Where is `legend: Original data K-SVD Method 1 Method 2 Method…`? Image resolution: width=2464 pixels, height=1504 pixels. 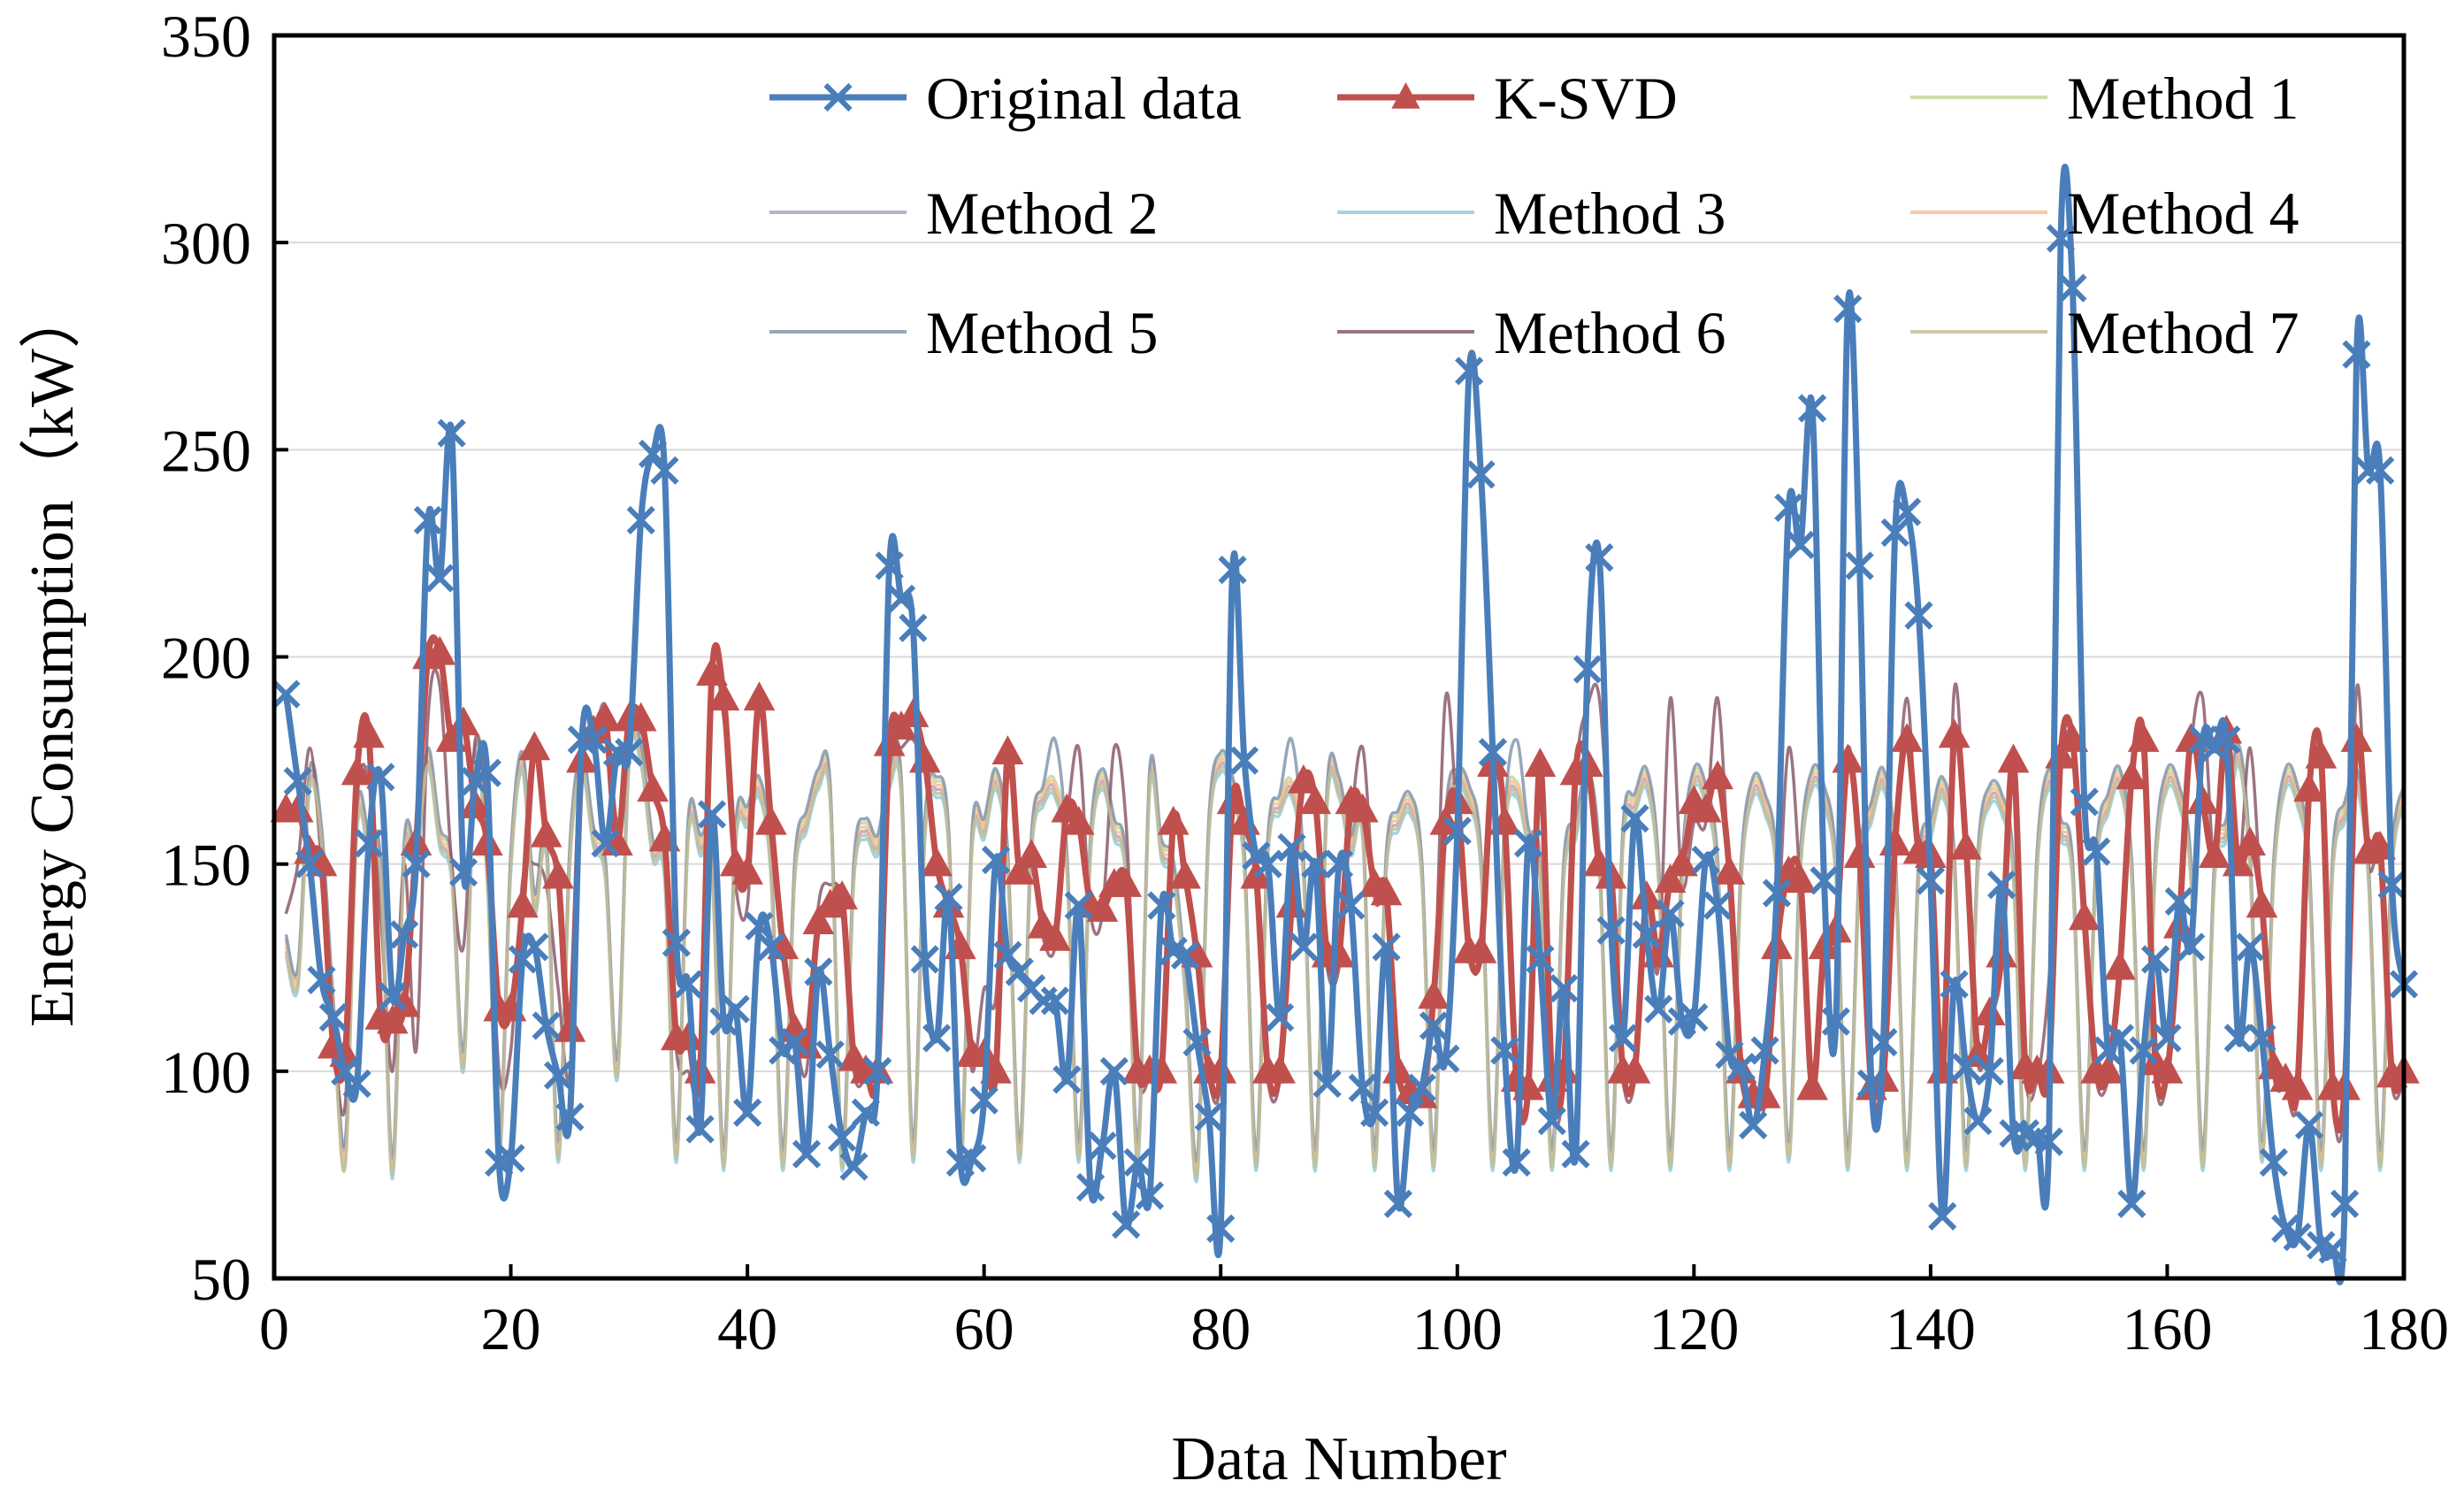 legend: Original data K-SVD Method 1 Method 2 Method… is located at coordinates (1534, 215).